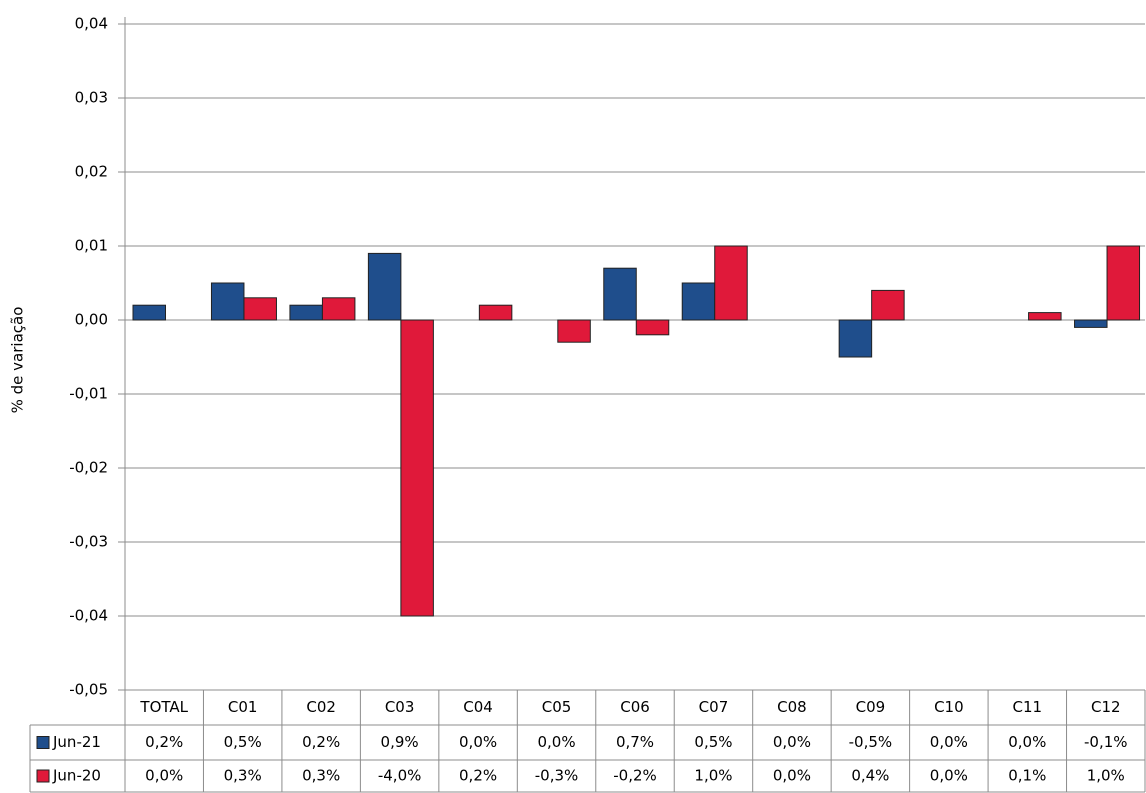 This screenshot has height=793, width=1146. I want to click on data-label: -0,2%, so click(635, 776).